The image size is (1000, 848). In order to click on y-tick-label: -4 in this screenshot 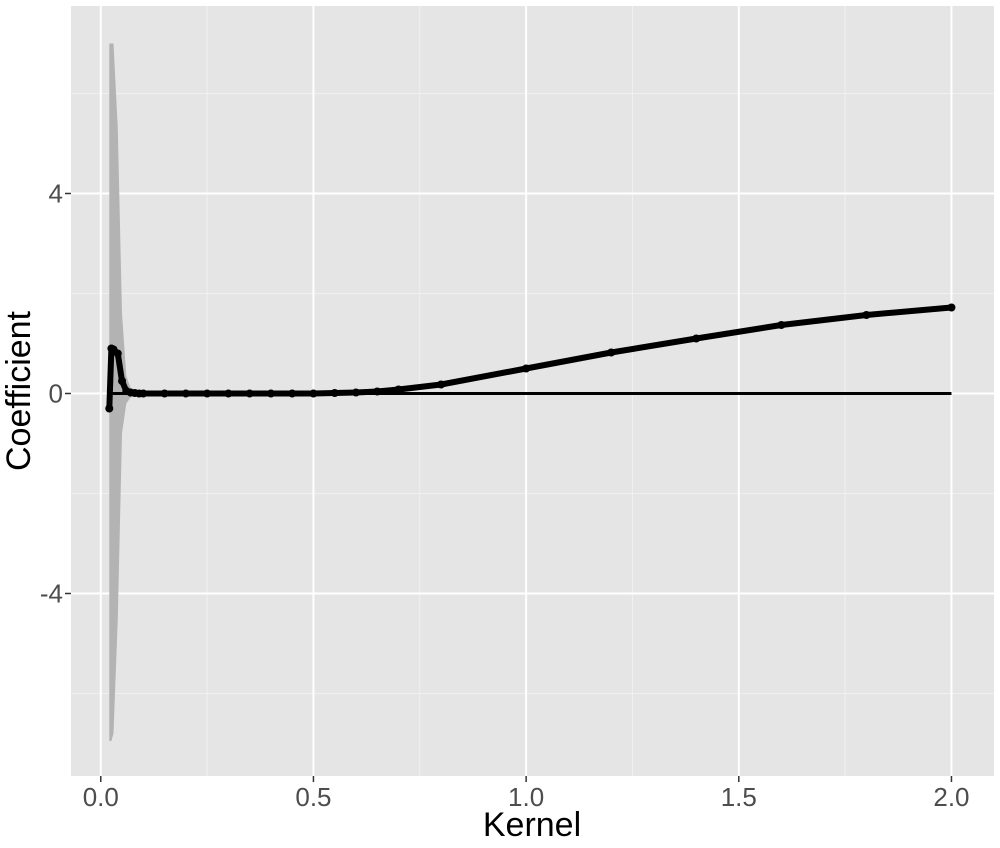, I will do `click(51, 594)`.